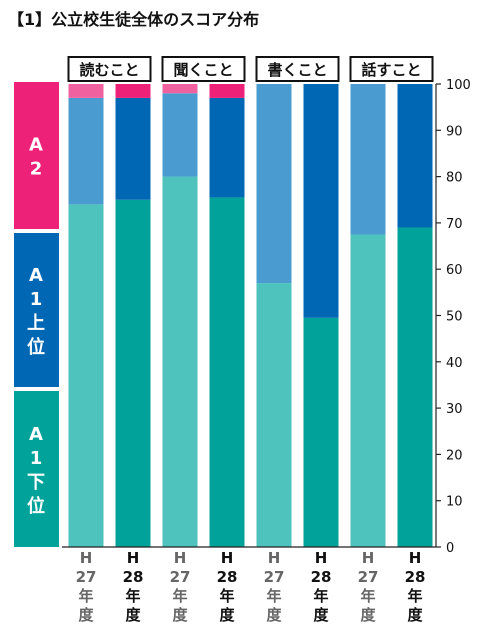  What do you see at coordinates (454, 409) in the screenshot?
I see `y-tick-label: 30` at bounding box center [454, 409].